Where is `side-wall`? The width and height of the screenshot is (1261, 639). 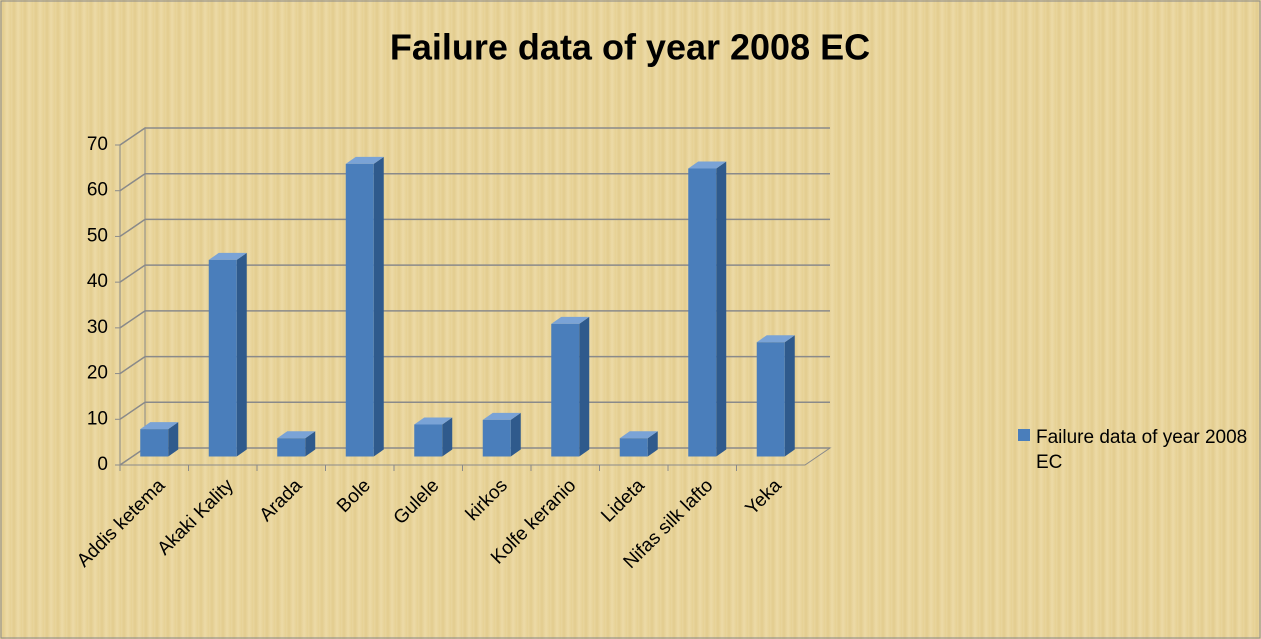
side-wall is located at coordinates (132, 296).